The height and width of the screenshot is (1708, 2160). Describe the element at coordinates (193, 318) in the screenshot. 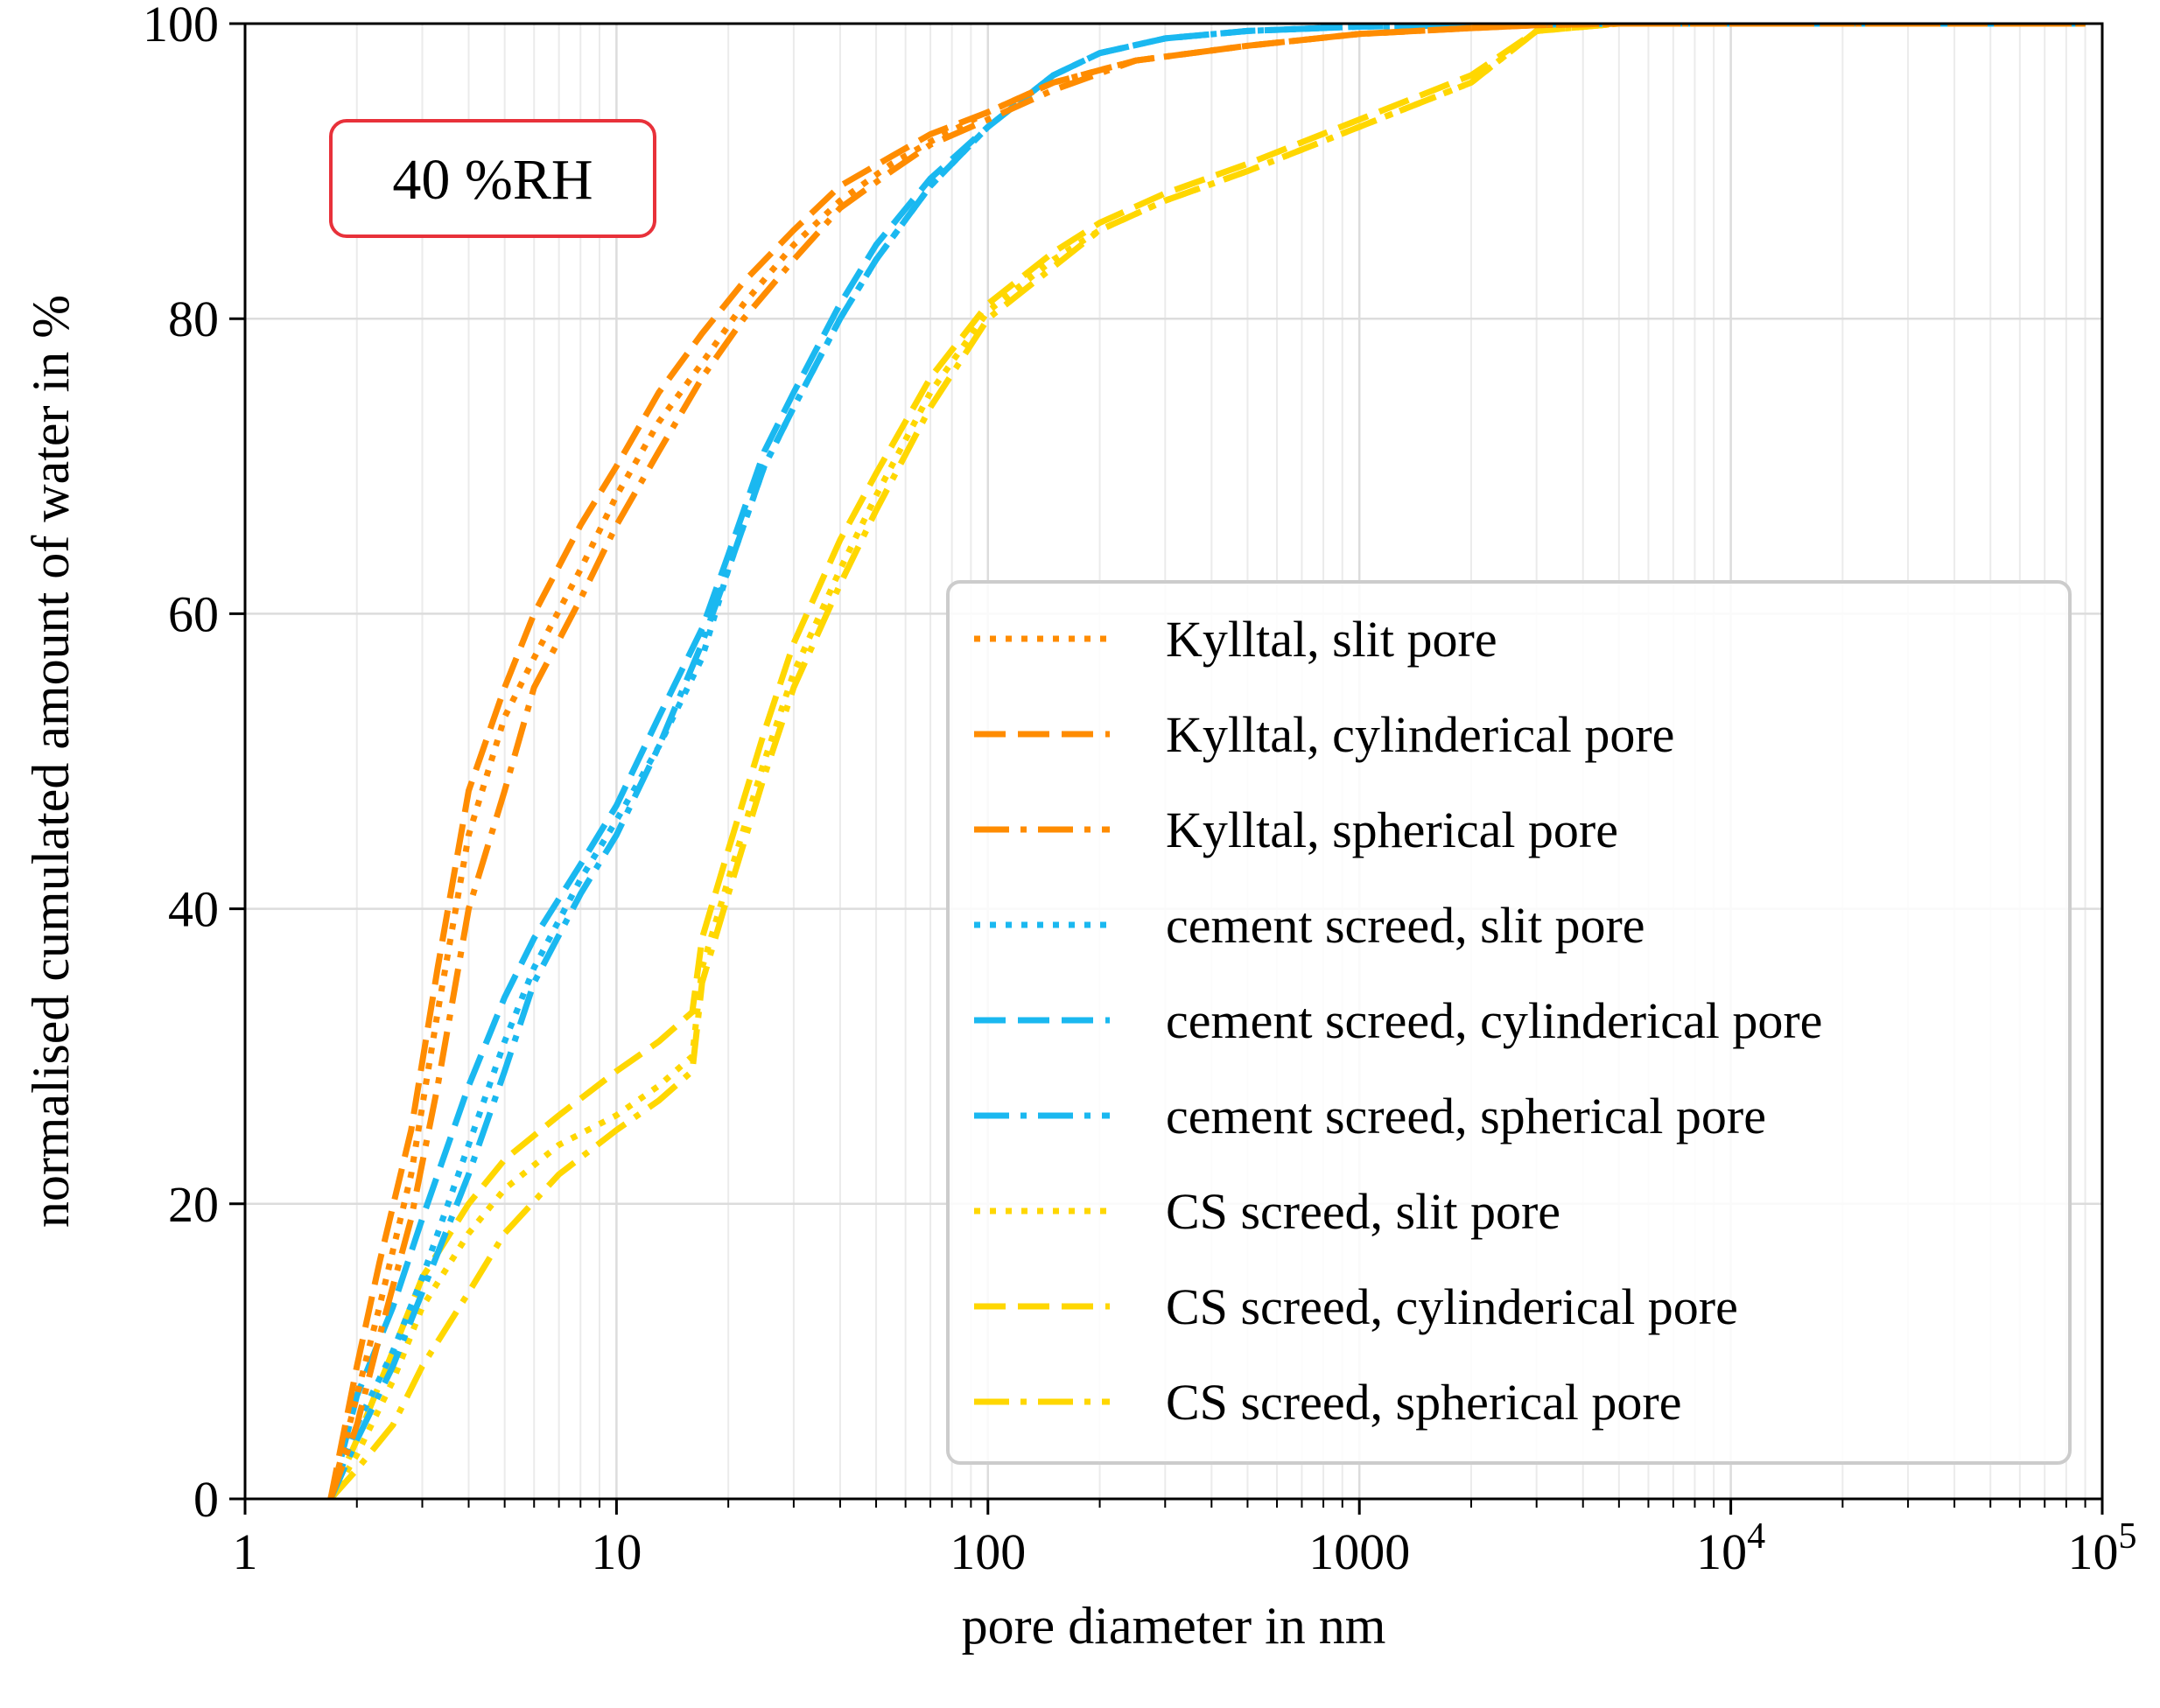

I see `y-tick-label: 80` at that location.